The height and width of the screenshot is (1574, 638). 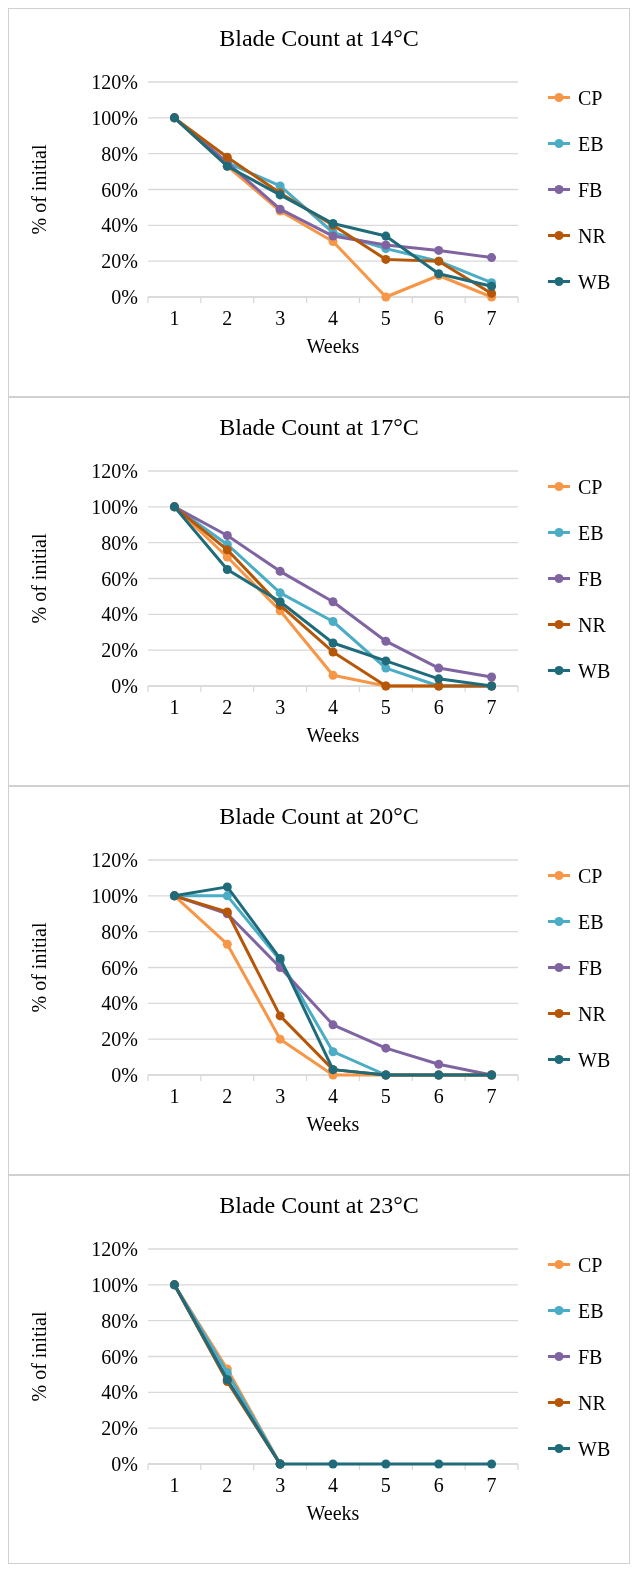 What do you see at coordinates (119, 225) in the screenshot?
I see `y-tick-label: 40%` at bounding box center [119, 225].